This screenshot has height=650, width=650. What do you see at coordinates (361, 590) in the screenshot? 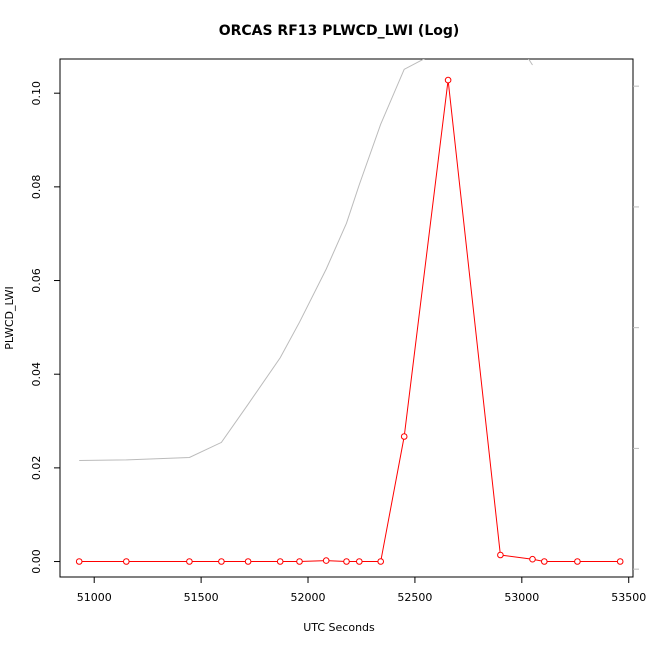
I see `x-axis: 51000 51500 52000 52500 53000 53500` at bounding box center [361, 590].